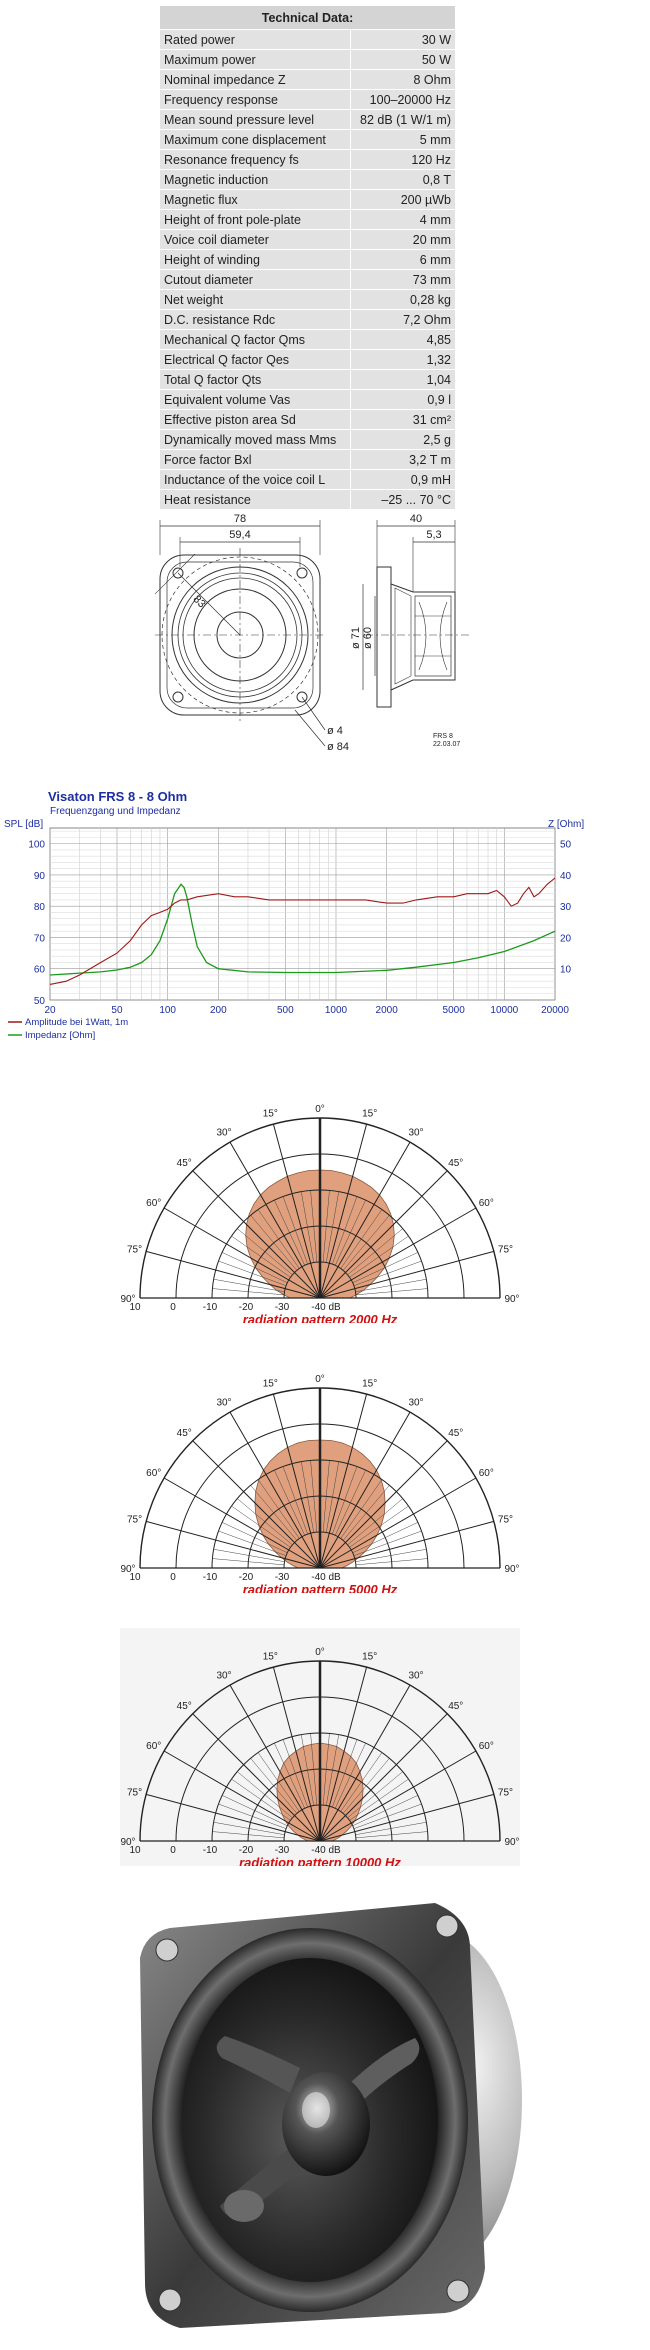 This screenshot has width=650, height=2350. I want to click on dim-78: 78, so click(240, 519).